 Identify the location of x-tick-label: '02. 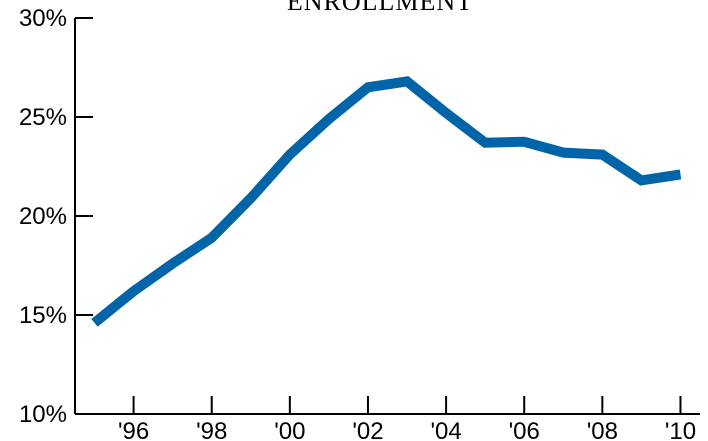
(367, 429).